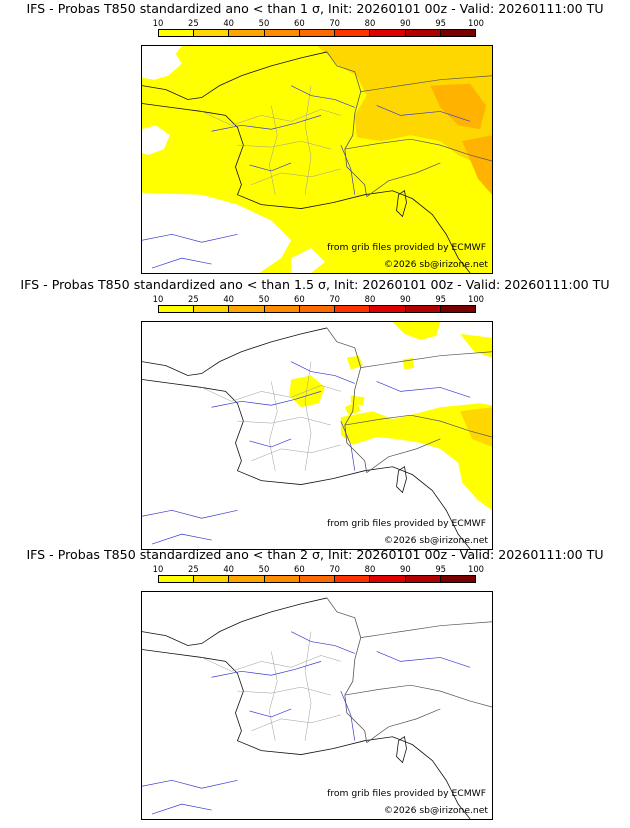  I want to click on legend-tick-label: 100, so click(476, 569).